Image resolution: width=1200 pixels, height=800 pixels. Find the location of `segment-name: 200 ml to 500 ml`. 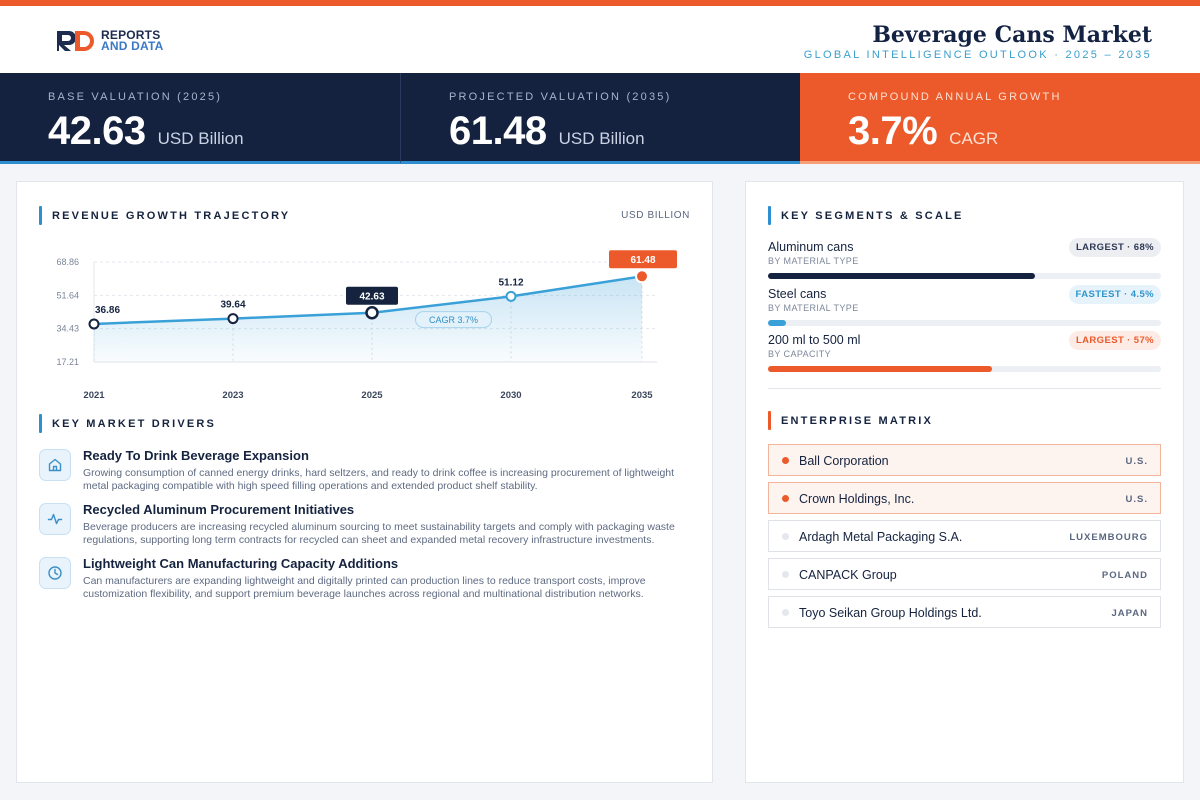

segment-name: 200 ml to 500 ml is located at coordinates (814, 340).